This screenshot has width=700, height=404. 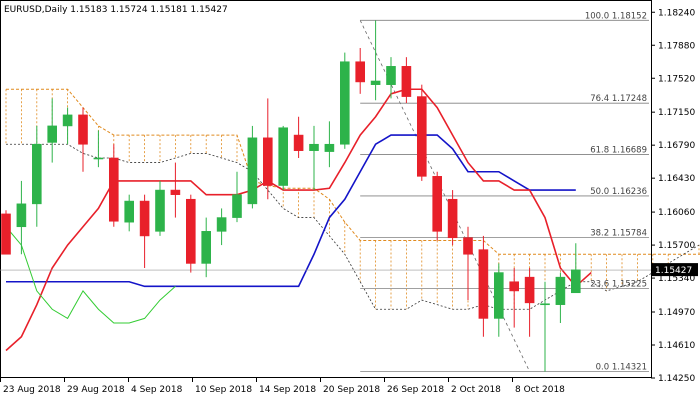 What do you see at coordinates (616, 16) in the screenshot?
I see `fib-level-label: 100.0 1.18152` at bounding box center [616, 16].